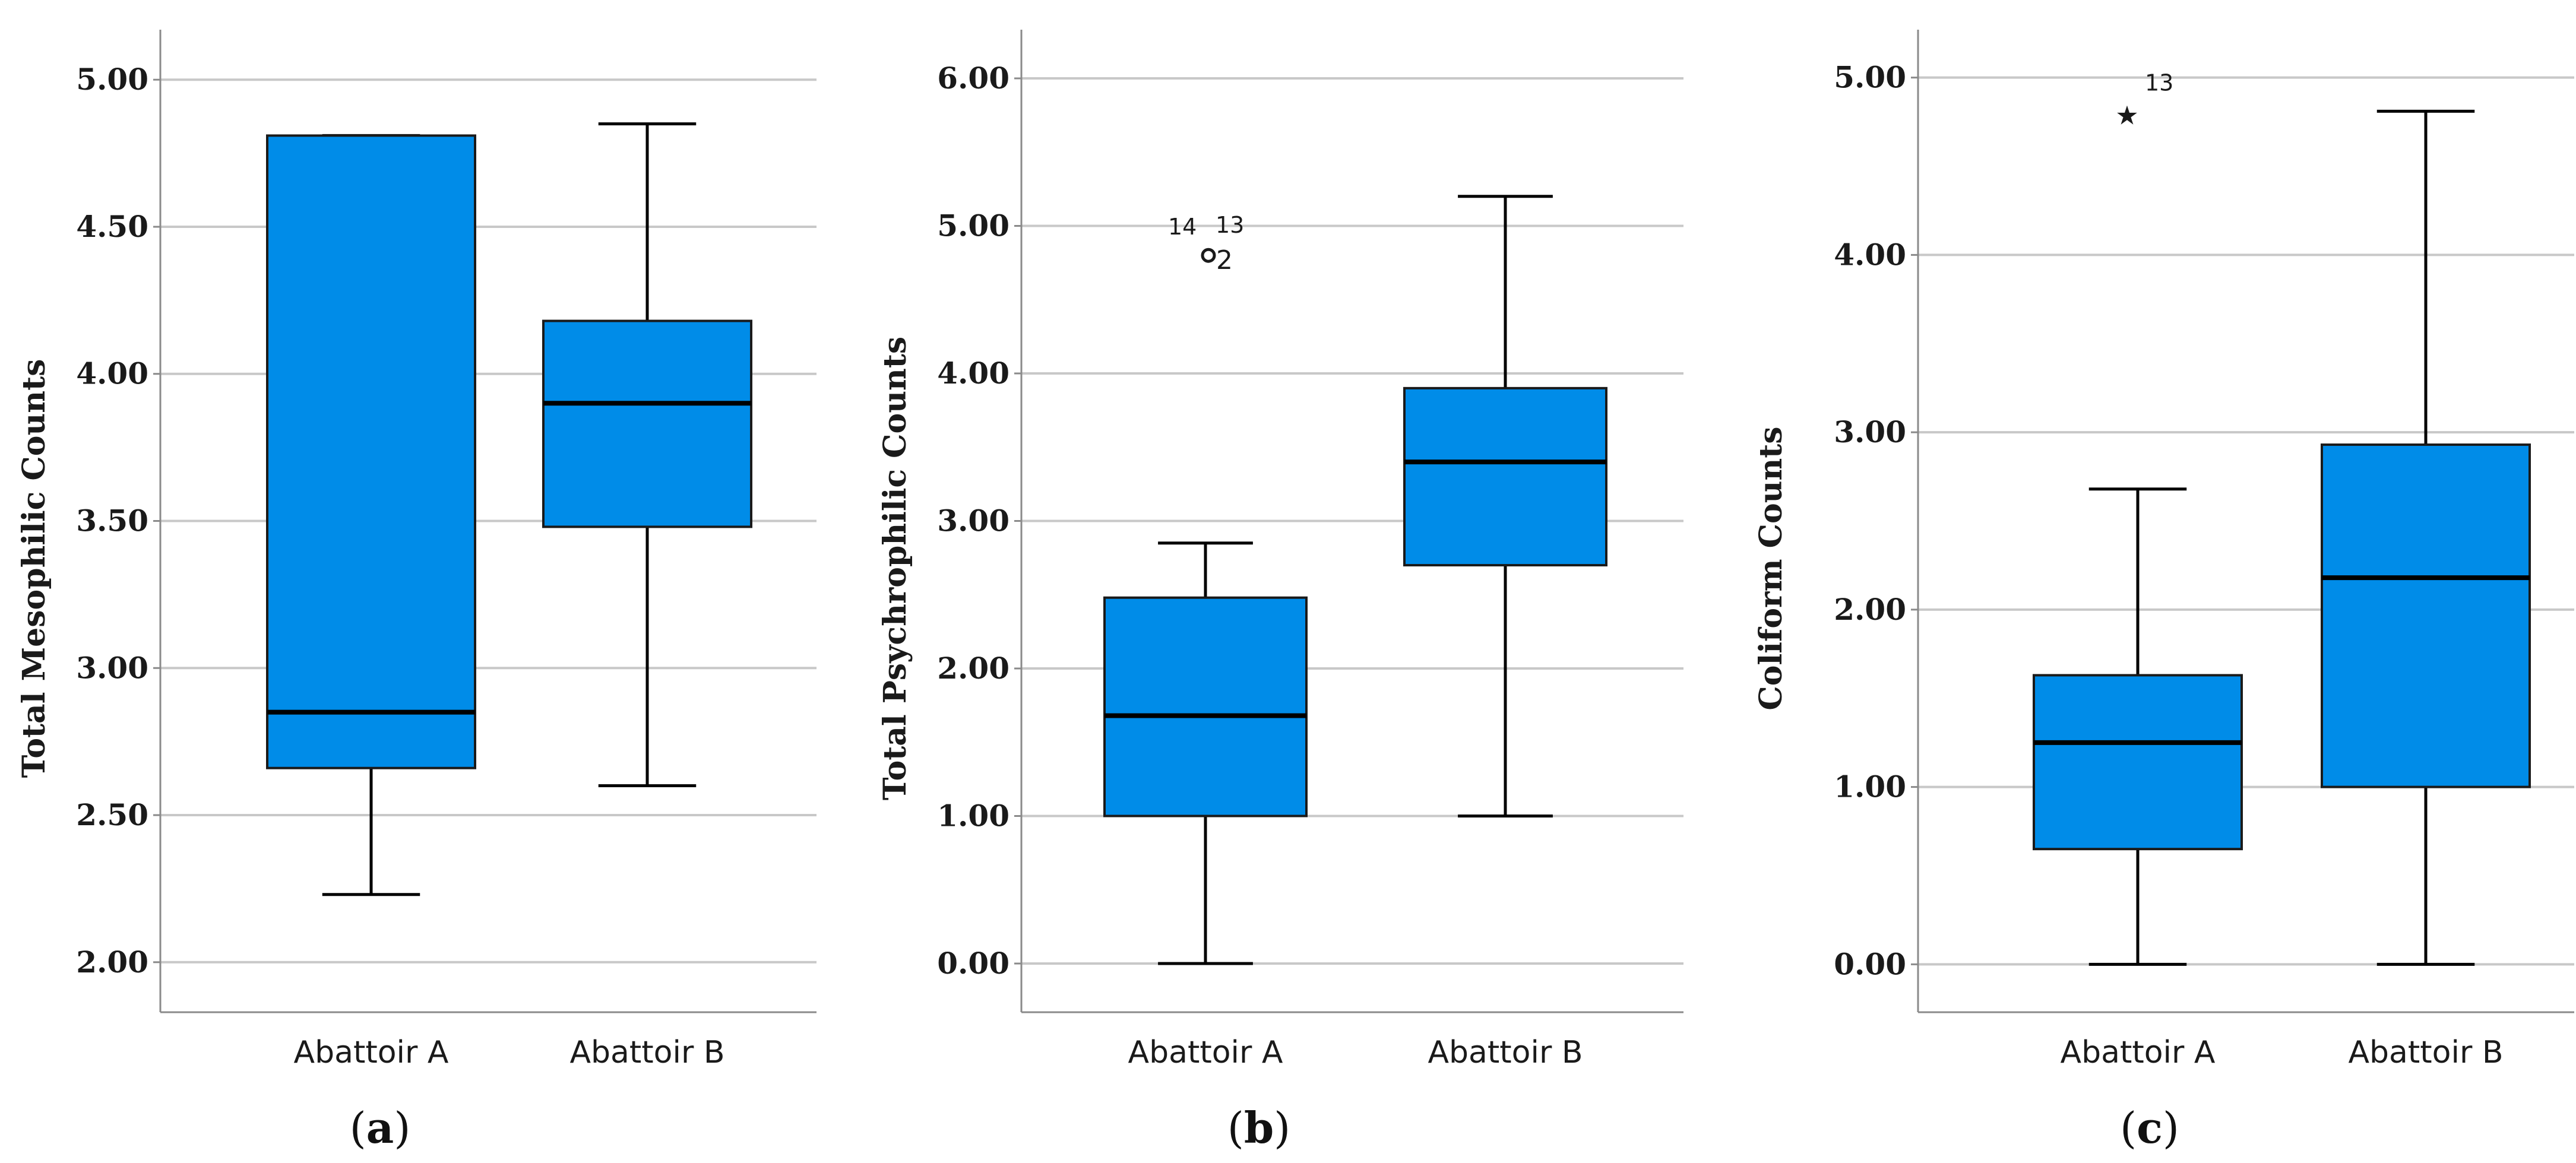  I want to click on panel-label: (c), so click(2149, 1127).